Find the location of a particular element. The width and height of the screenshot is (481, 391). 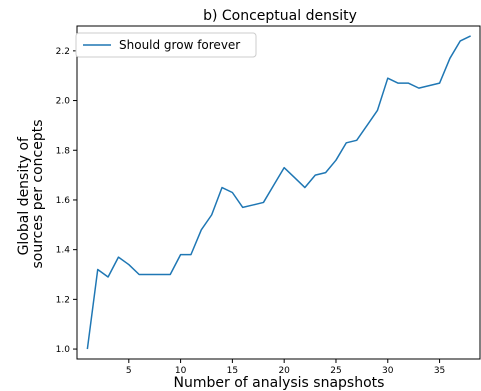

y-tick-label: 1.8 is located at coordinates (63, 151).